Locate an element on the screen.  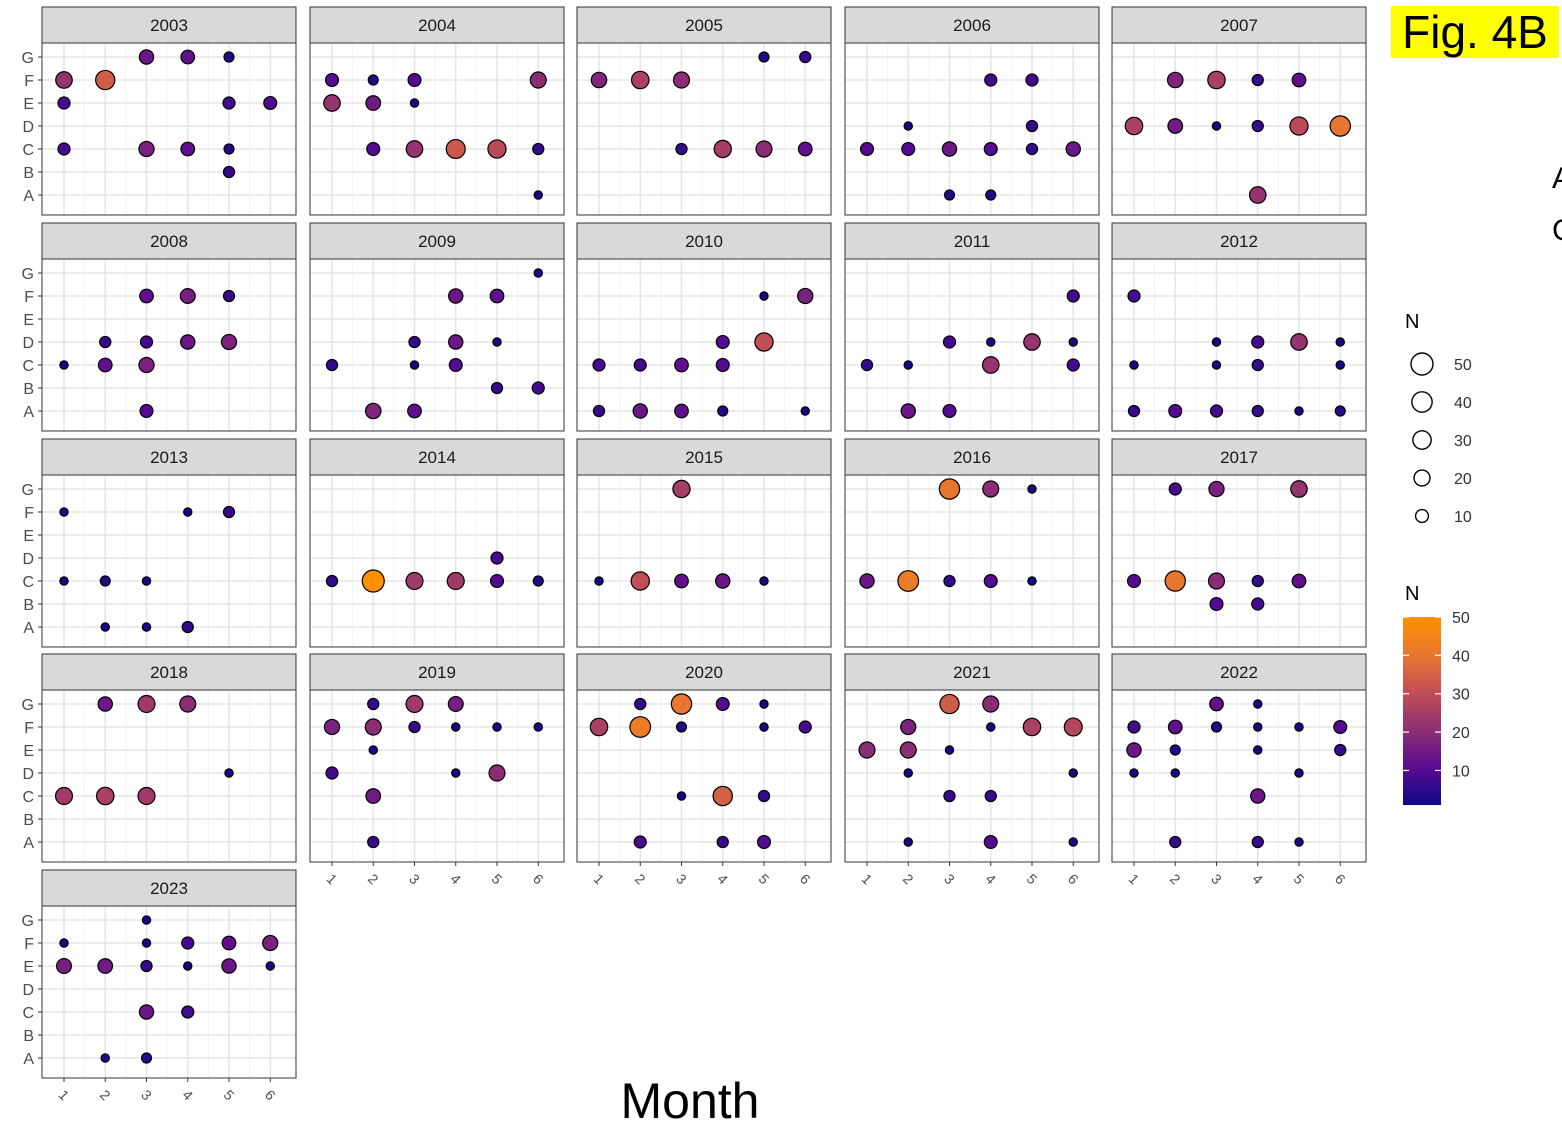
size-legend-label: 40 is located at coordinates (1463, 403).